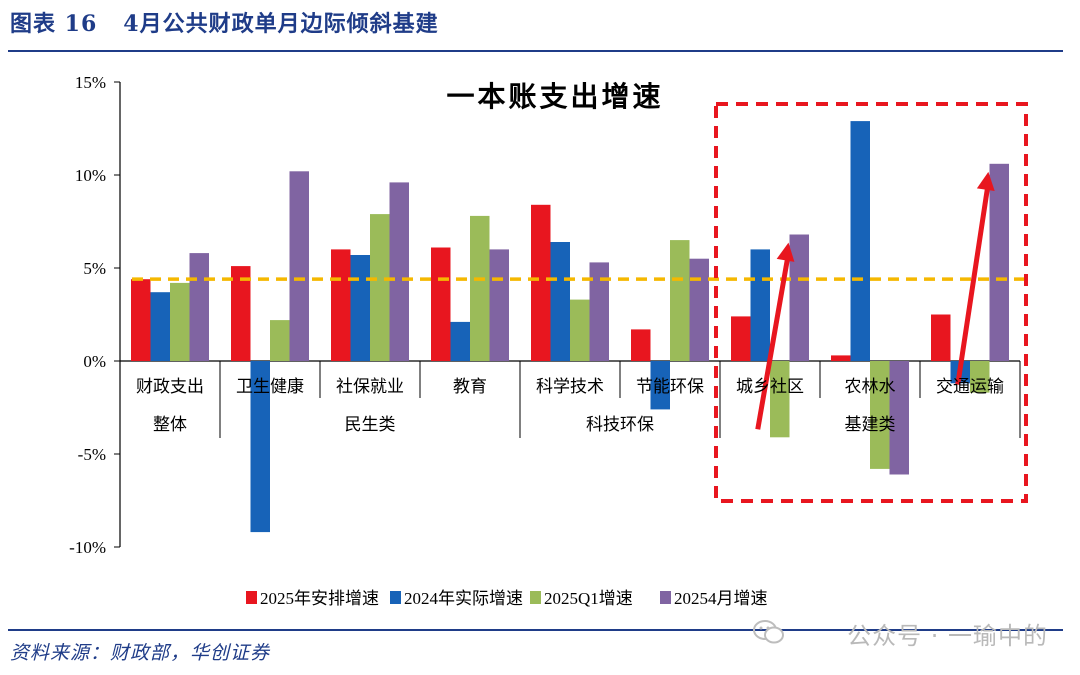  What do you see at coordinates (470, 387) in the screenshot?
I see `category-label: 教育` at bounding box center [470, 387].